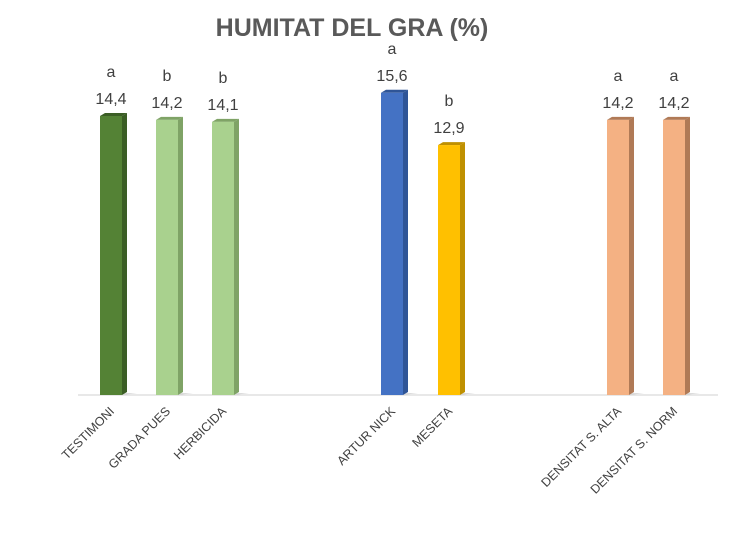 The height and width of the screenshot is (533, 748). Describe the element at coordinates (352, 28) in the screenshot. I see `chart-title: HUMITAT DEL GRA (%)` at that location.